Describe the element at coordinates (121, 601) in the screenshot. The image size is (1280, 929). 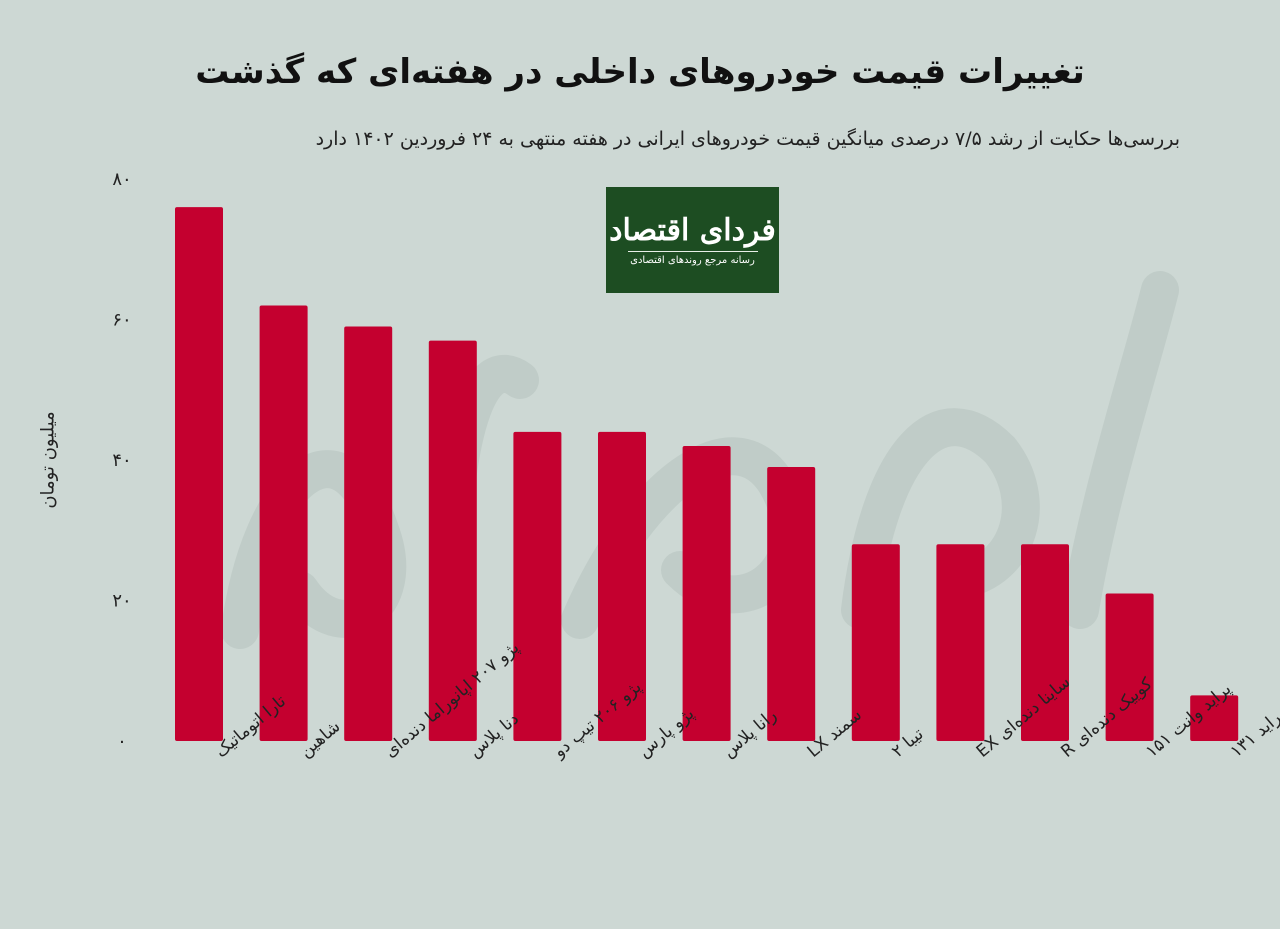
I see `y-tick-label: ۲۰` at that location.